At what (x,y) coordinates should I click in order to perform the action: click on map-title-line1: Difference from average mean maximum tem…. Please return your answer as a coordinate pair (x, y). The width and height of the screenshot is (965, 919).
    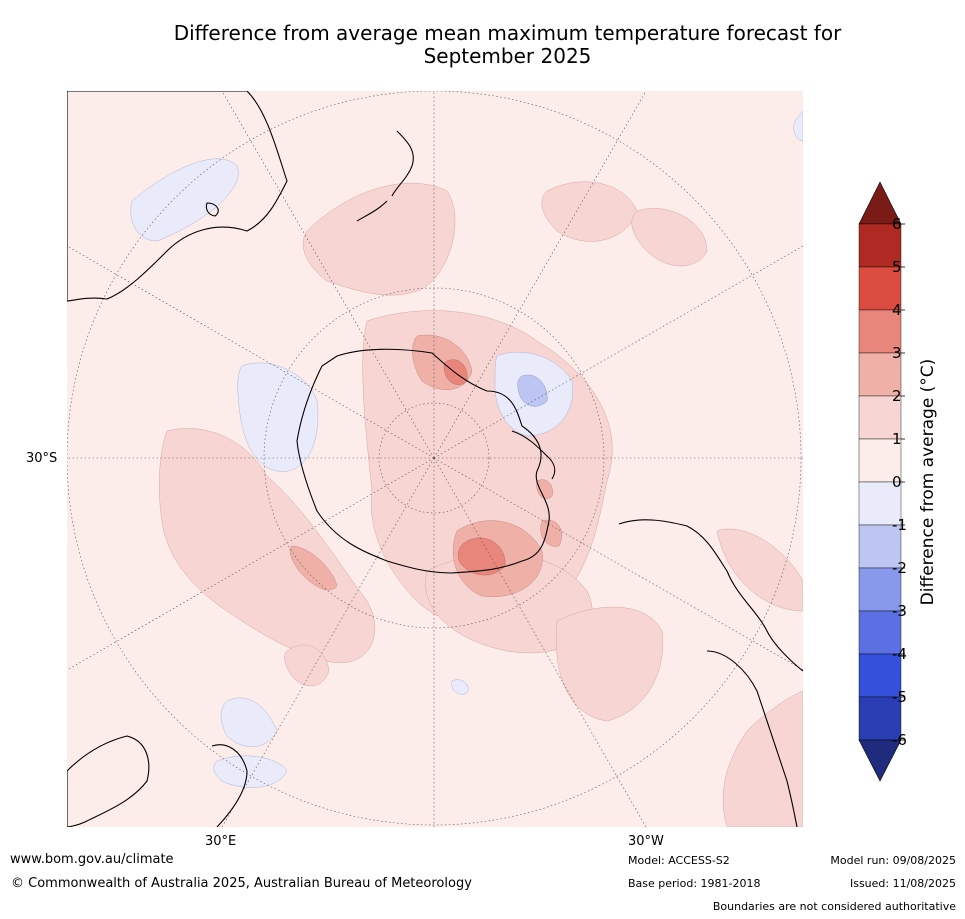
    Looking at the image, I should click on (507, 33).